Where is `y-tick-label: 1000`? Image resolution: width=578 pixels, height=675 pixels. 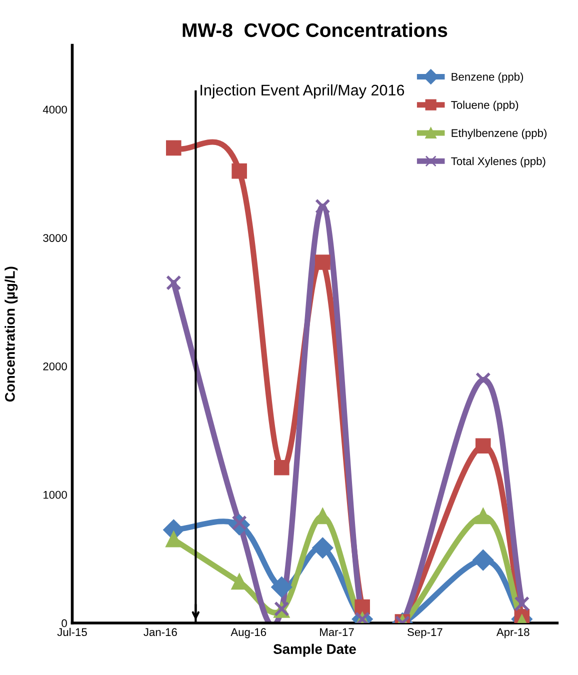 y-tick-label: 1000 is located at coordinates (55, 494).